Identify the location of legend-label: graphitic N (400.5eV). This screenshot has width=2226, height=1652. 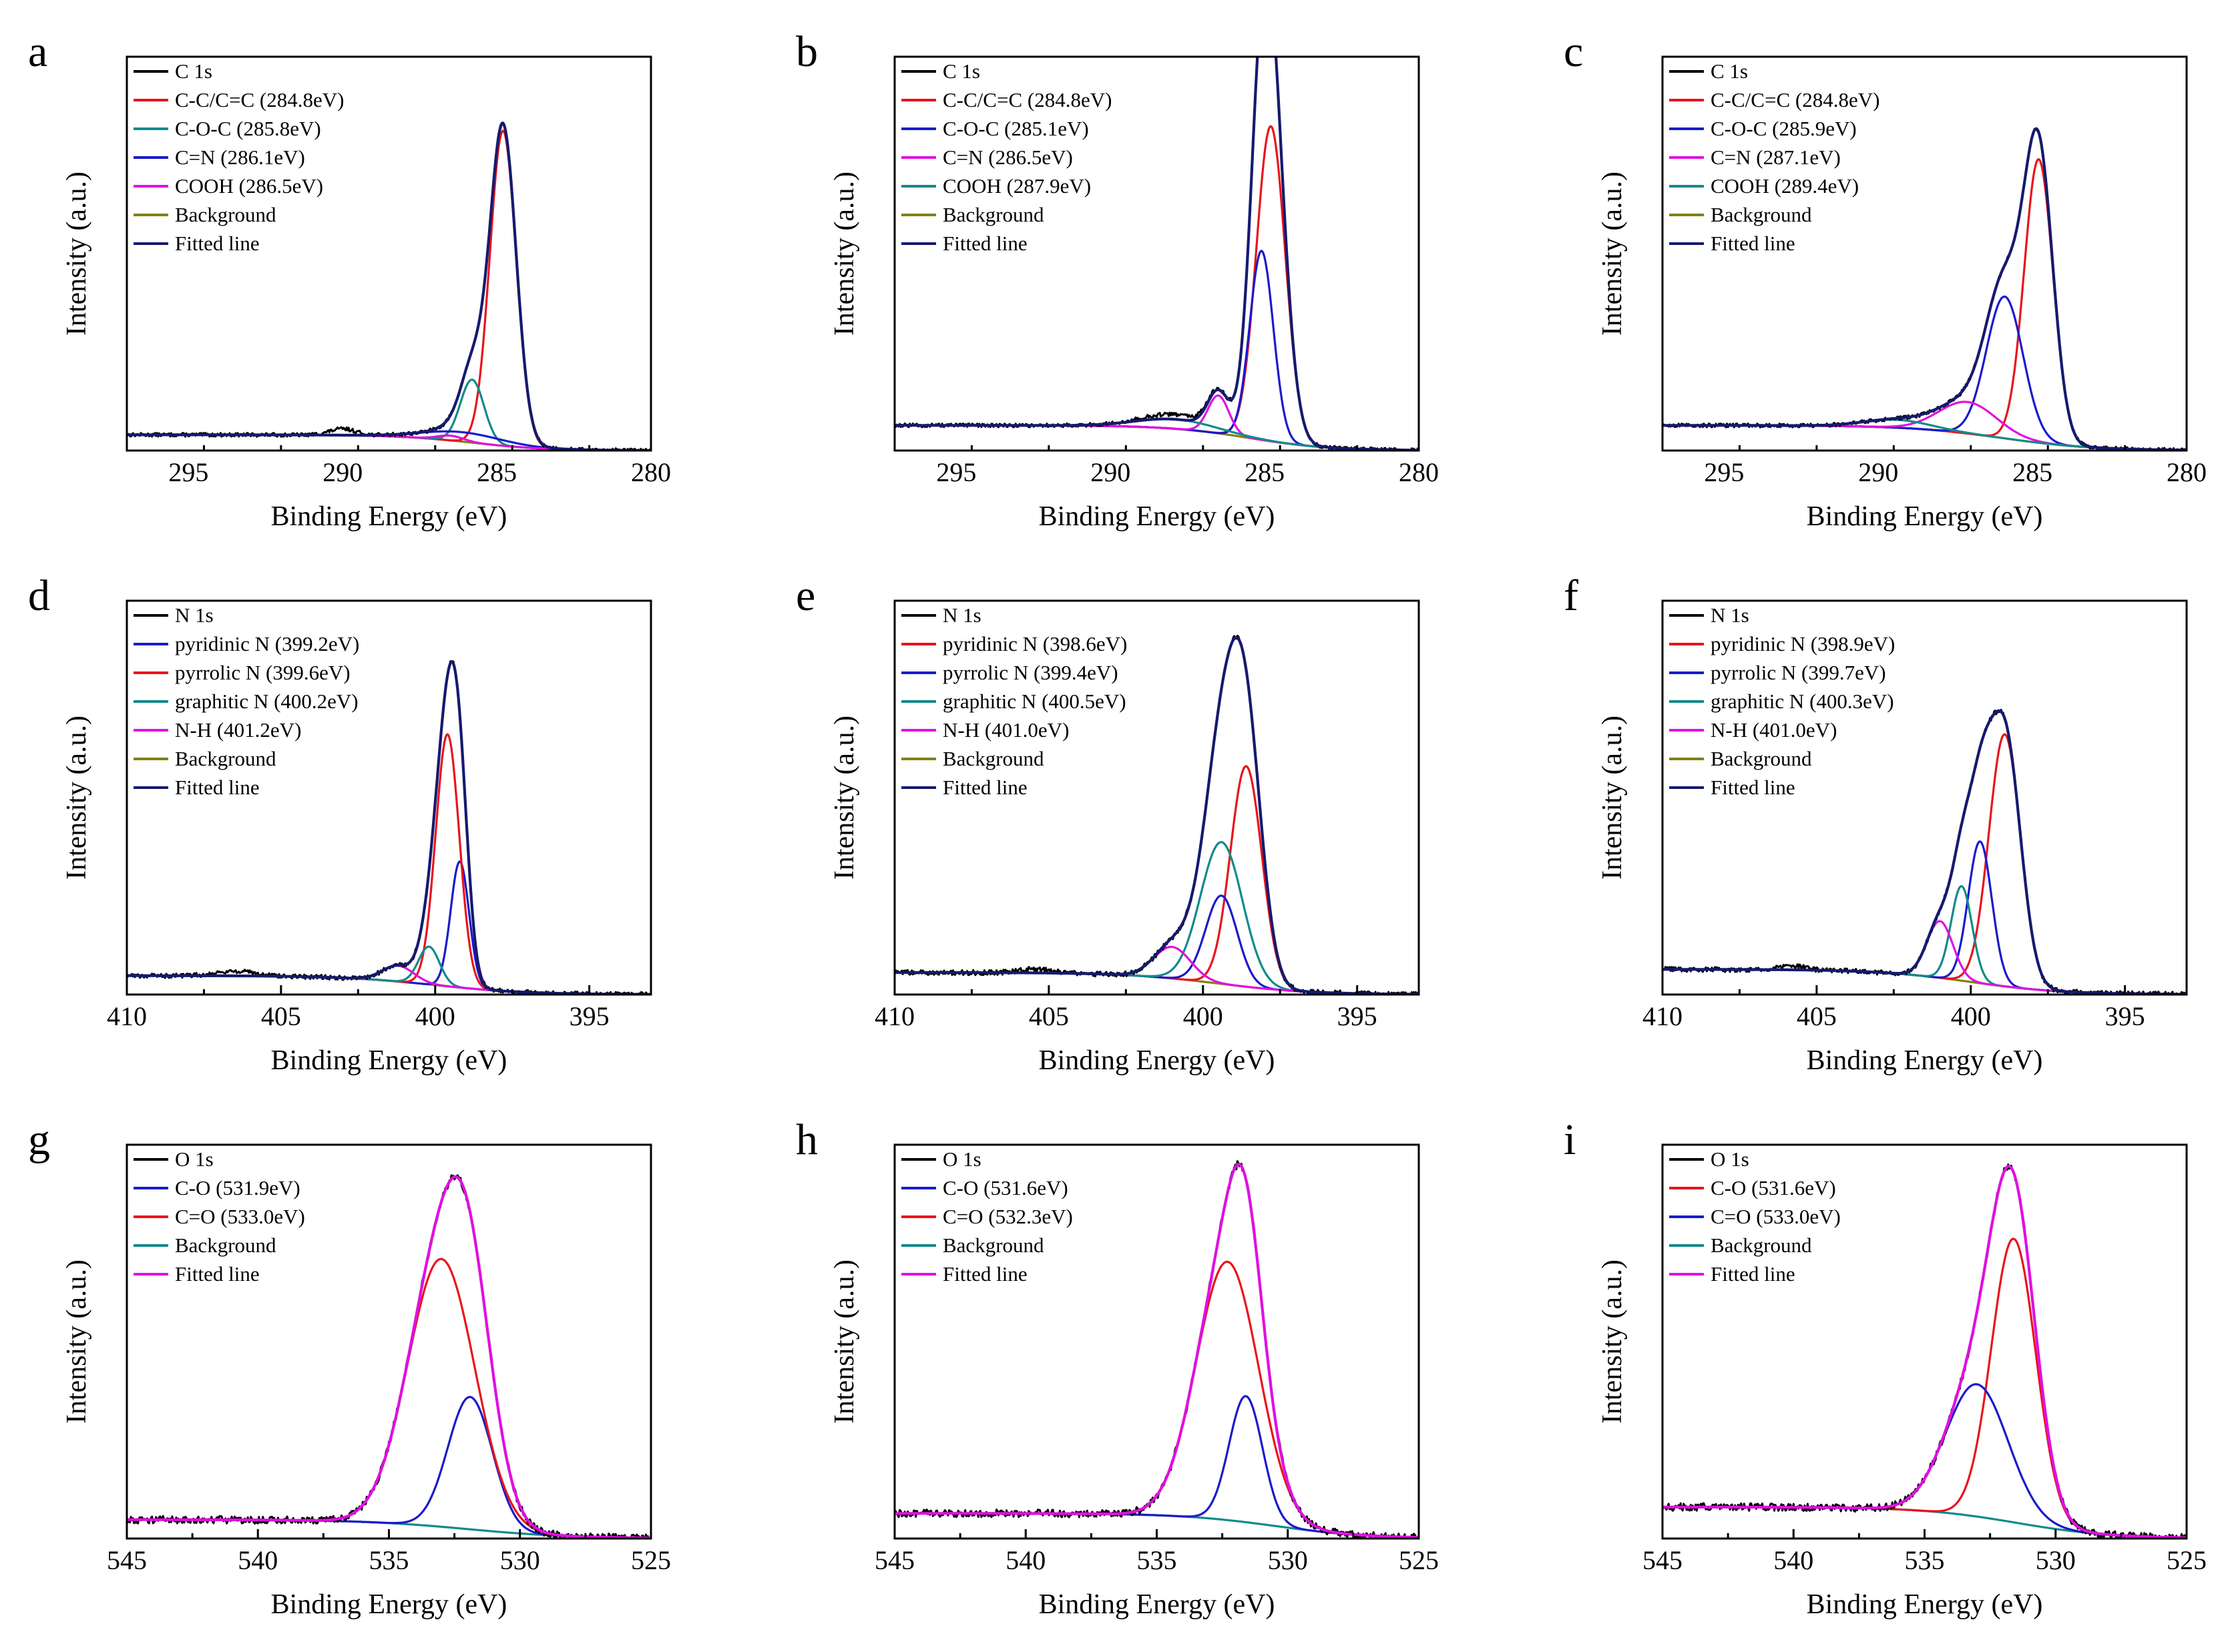
(1034, 701).